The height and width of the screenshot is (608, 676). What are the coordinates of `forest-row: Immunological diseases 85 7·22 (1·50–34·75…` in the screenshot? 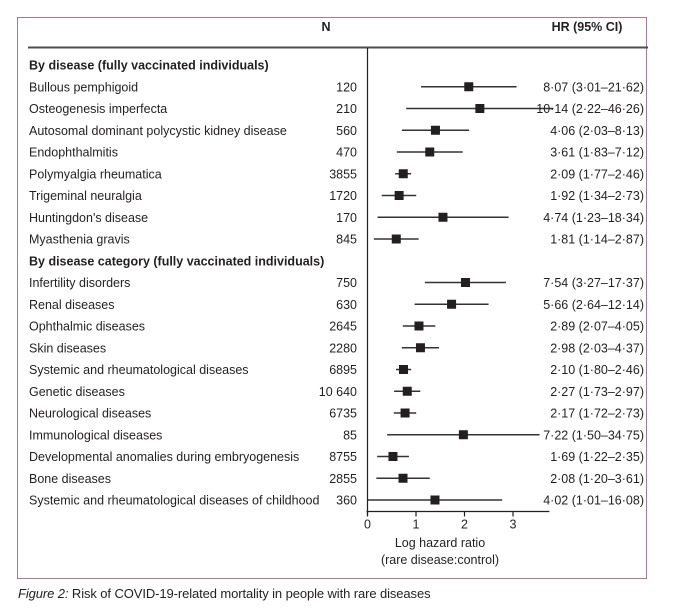 It's located at (336, 435).